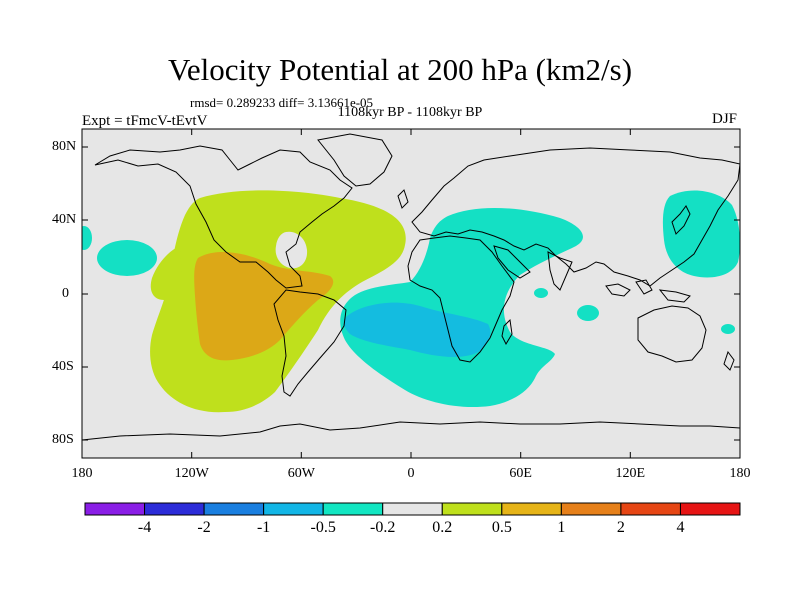 The height and width of the screenshot is (600, 800). What do you see at coordinates (442, 527) in the screenshot?
I see `colorbar-tick-label: 0.2` at bounding box center [442, 527].